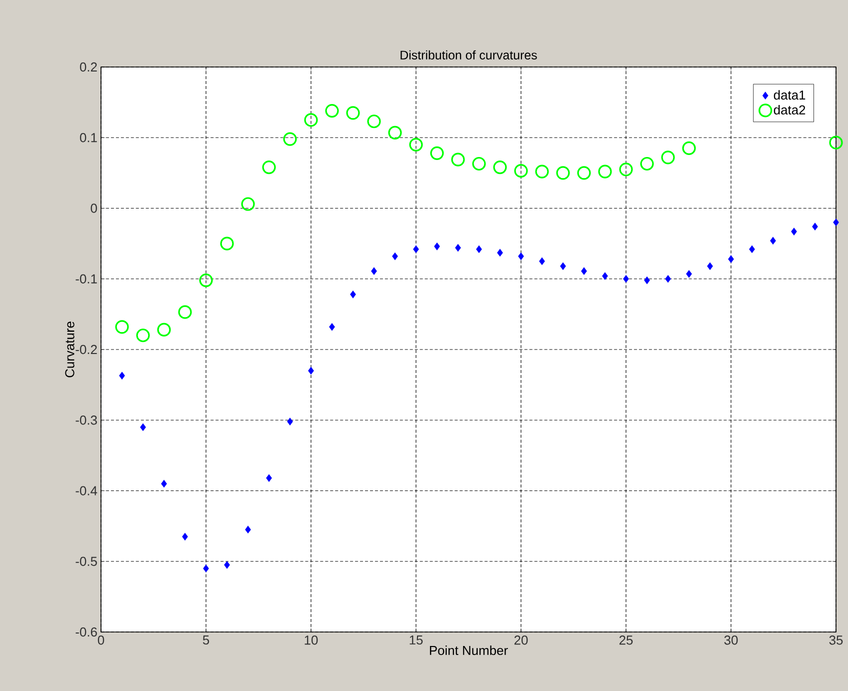 The image size is (848, 691). I want to click on y-tick-label: -0.4, so click(87, 491).